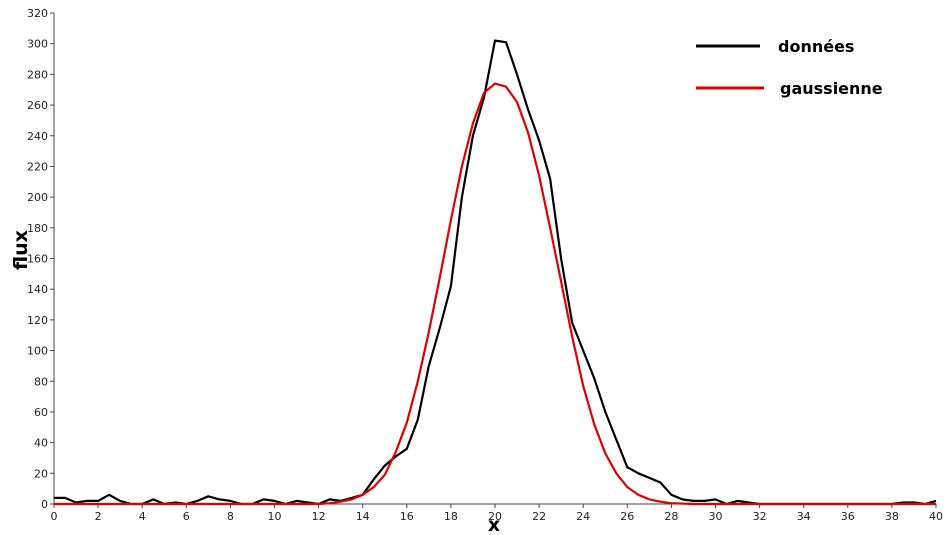 The height and width of the screenshot is (535, 944). I want to click on legend: données gaussienne, so click(789, 67).